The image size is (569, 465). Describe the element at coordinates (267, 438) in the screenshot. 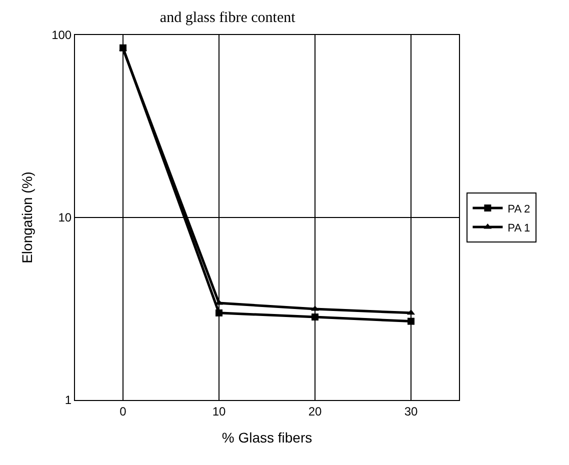

I see `x-axis-title: % Glass fibers` at that location.